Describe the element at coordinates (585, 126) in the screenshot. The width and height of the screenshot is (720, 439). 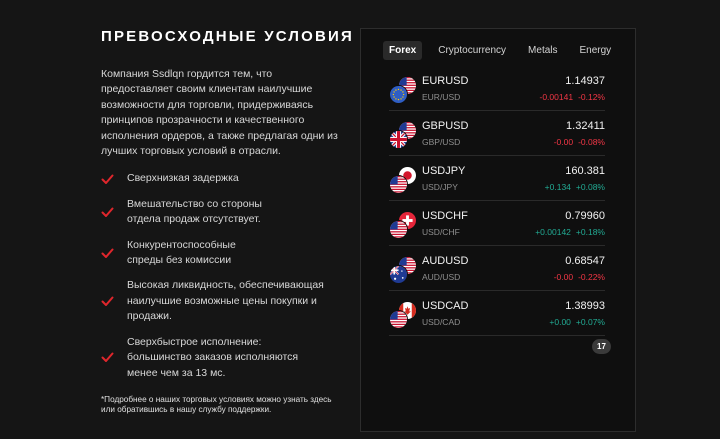
I see `price-value: 1.32411` at that location.